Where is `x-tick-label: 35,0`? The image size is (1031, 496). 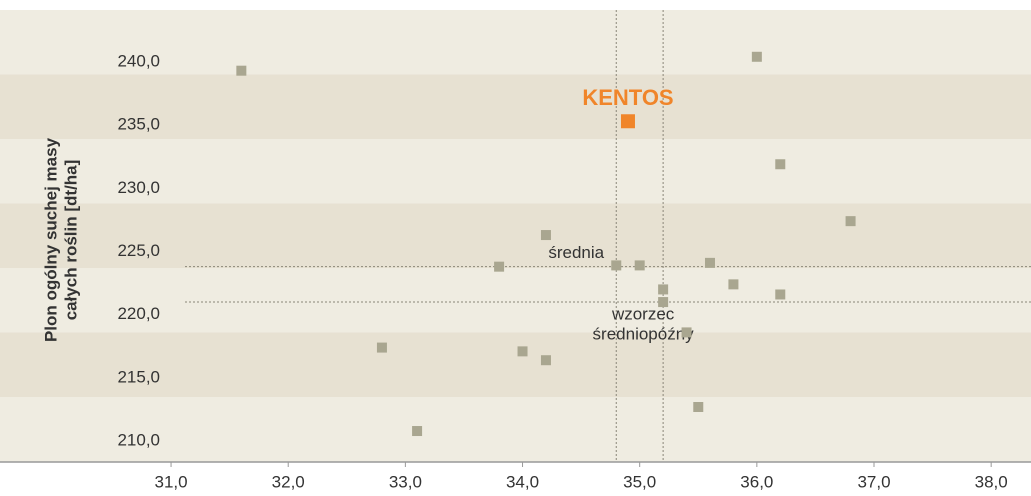
x-tick-label: 35,0 is located at coordinates (639, 481).